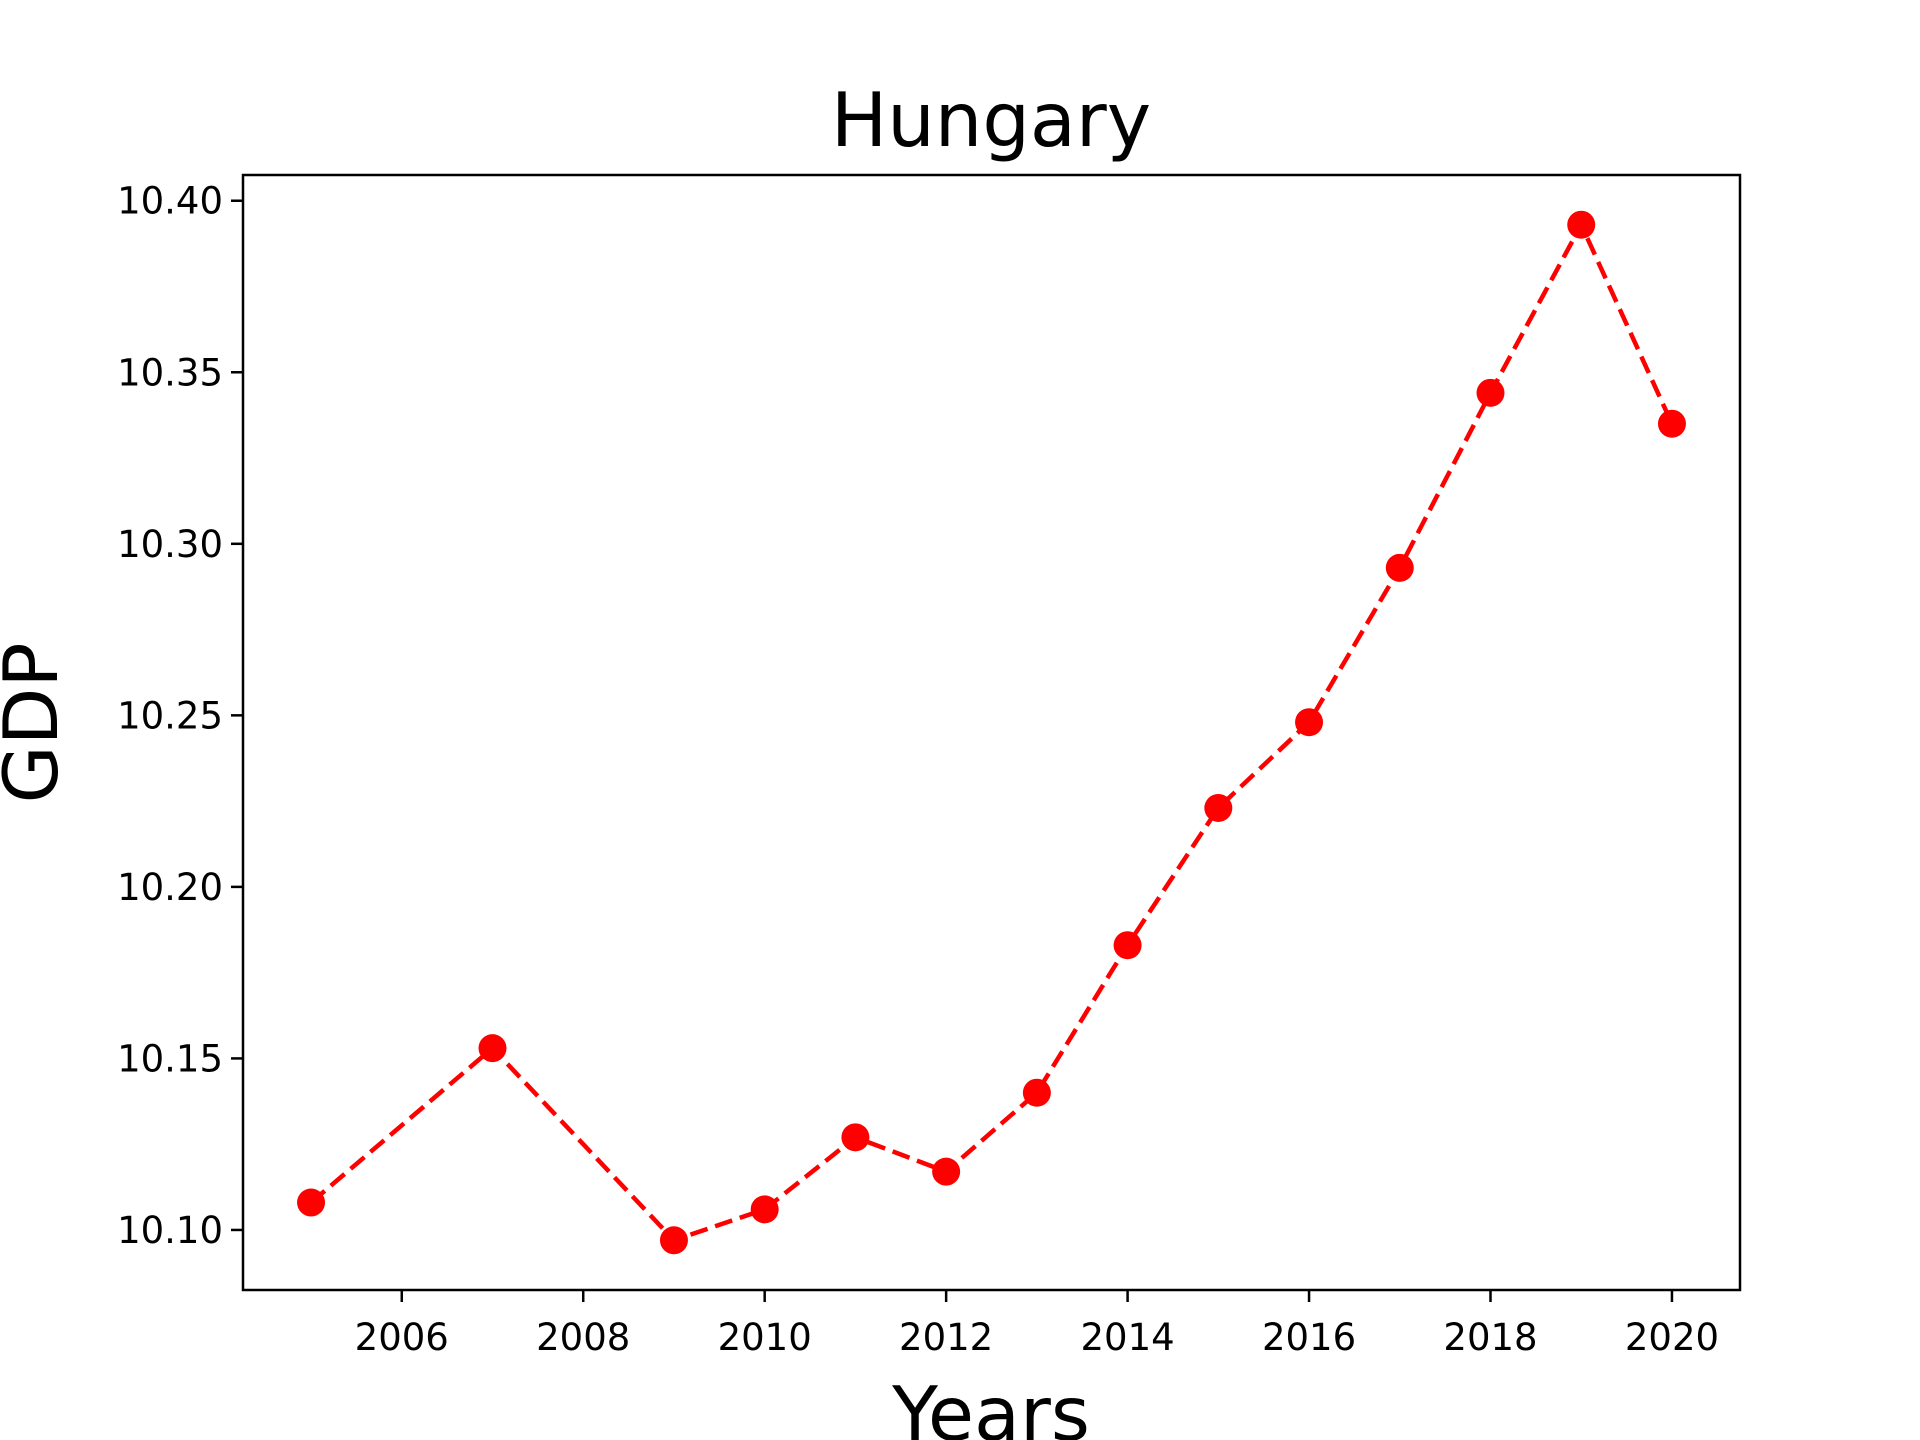 This screenshot has width=1920, height=1440. I want to click on x-tick-label: 2014, so click(1128, 1337).